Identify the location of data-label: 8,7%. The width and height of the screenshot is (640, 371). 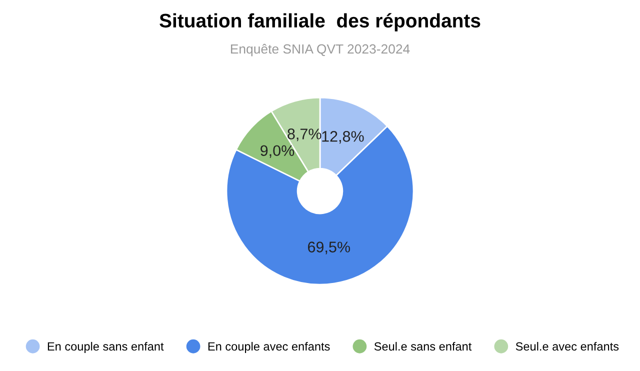
(305, 135).